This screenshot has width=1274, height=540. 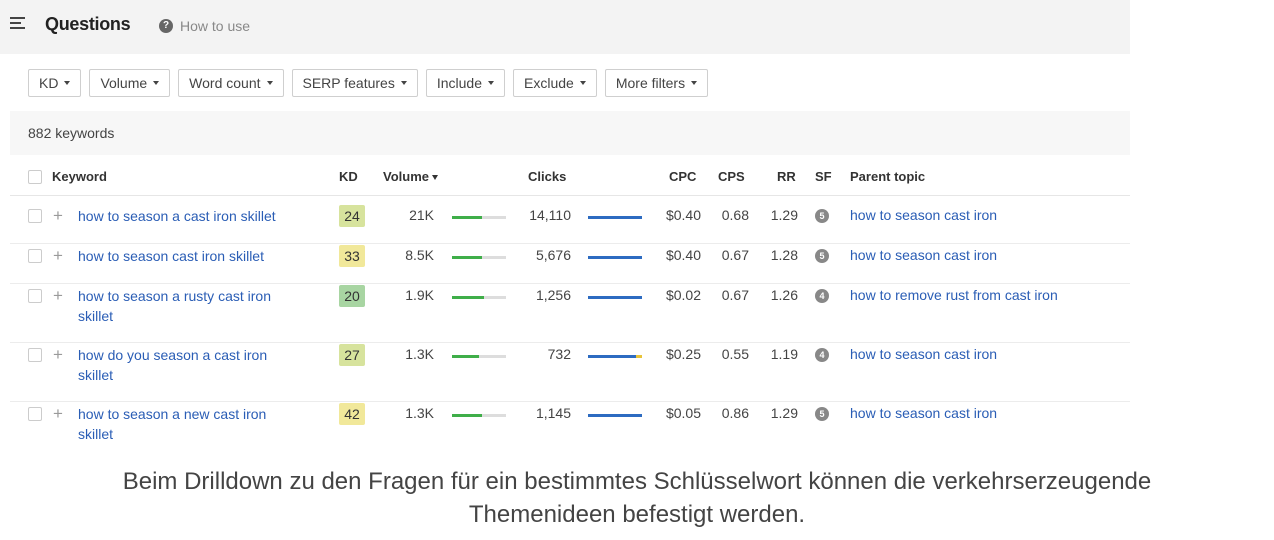 What do you see at coordinates (547, 176) in the screenshot?
I see `column-header-clicks: Clicks` at bounding box center [547, 176].